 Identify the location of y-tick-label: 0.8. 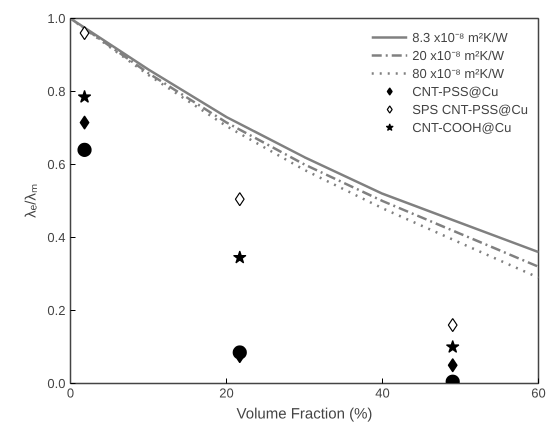
(56, 91).